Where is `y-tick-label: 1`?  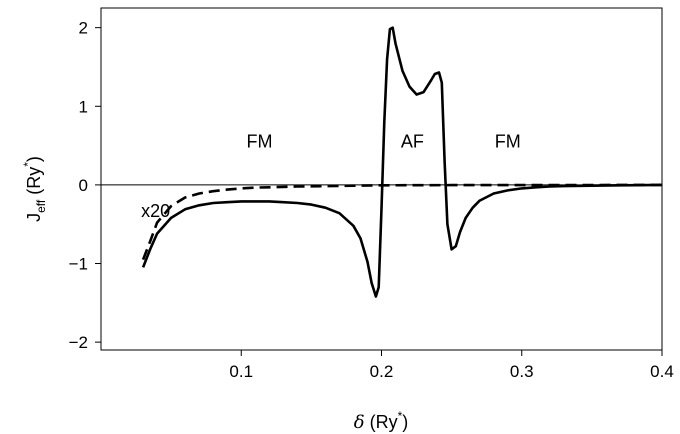 y-tick-label: 1 is located at coordinates (83, 106).